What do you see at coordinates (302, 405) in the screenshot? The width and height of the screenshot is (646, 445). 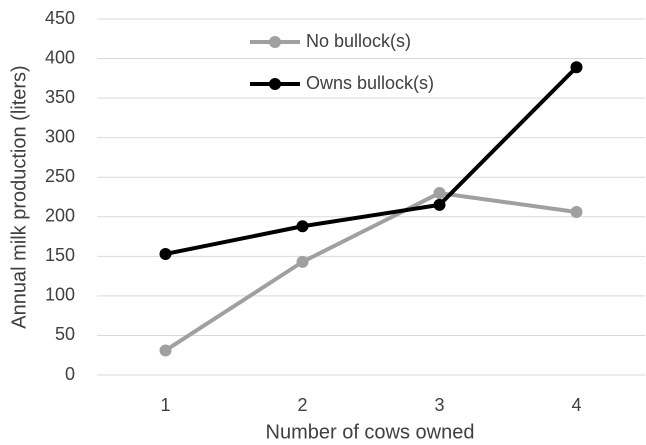 I see `x-tick-label: 2` at bounding box center [302, 405].